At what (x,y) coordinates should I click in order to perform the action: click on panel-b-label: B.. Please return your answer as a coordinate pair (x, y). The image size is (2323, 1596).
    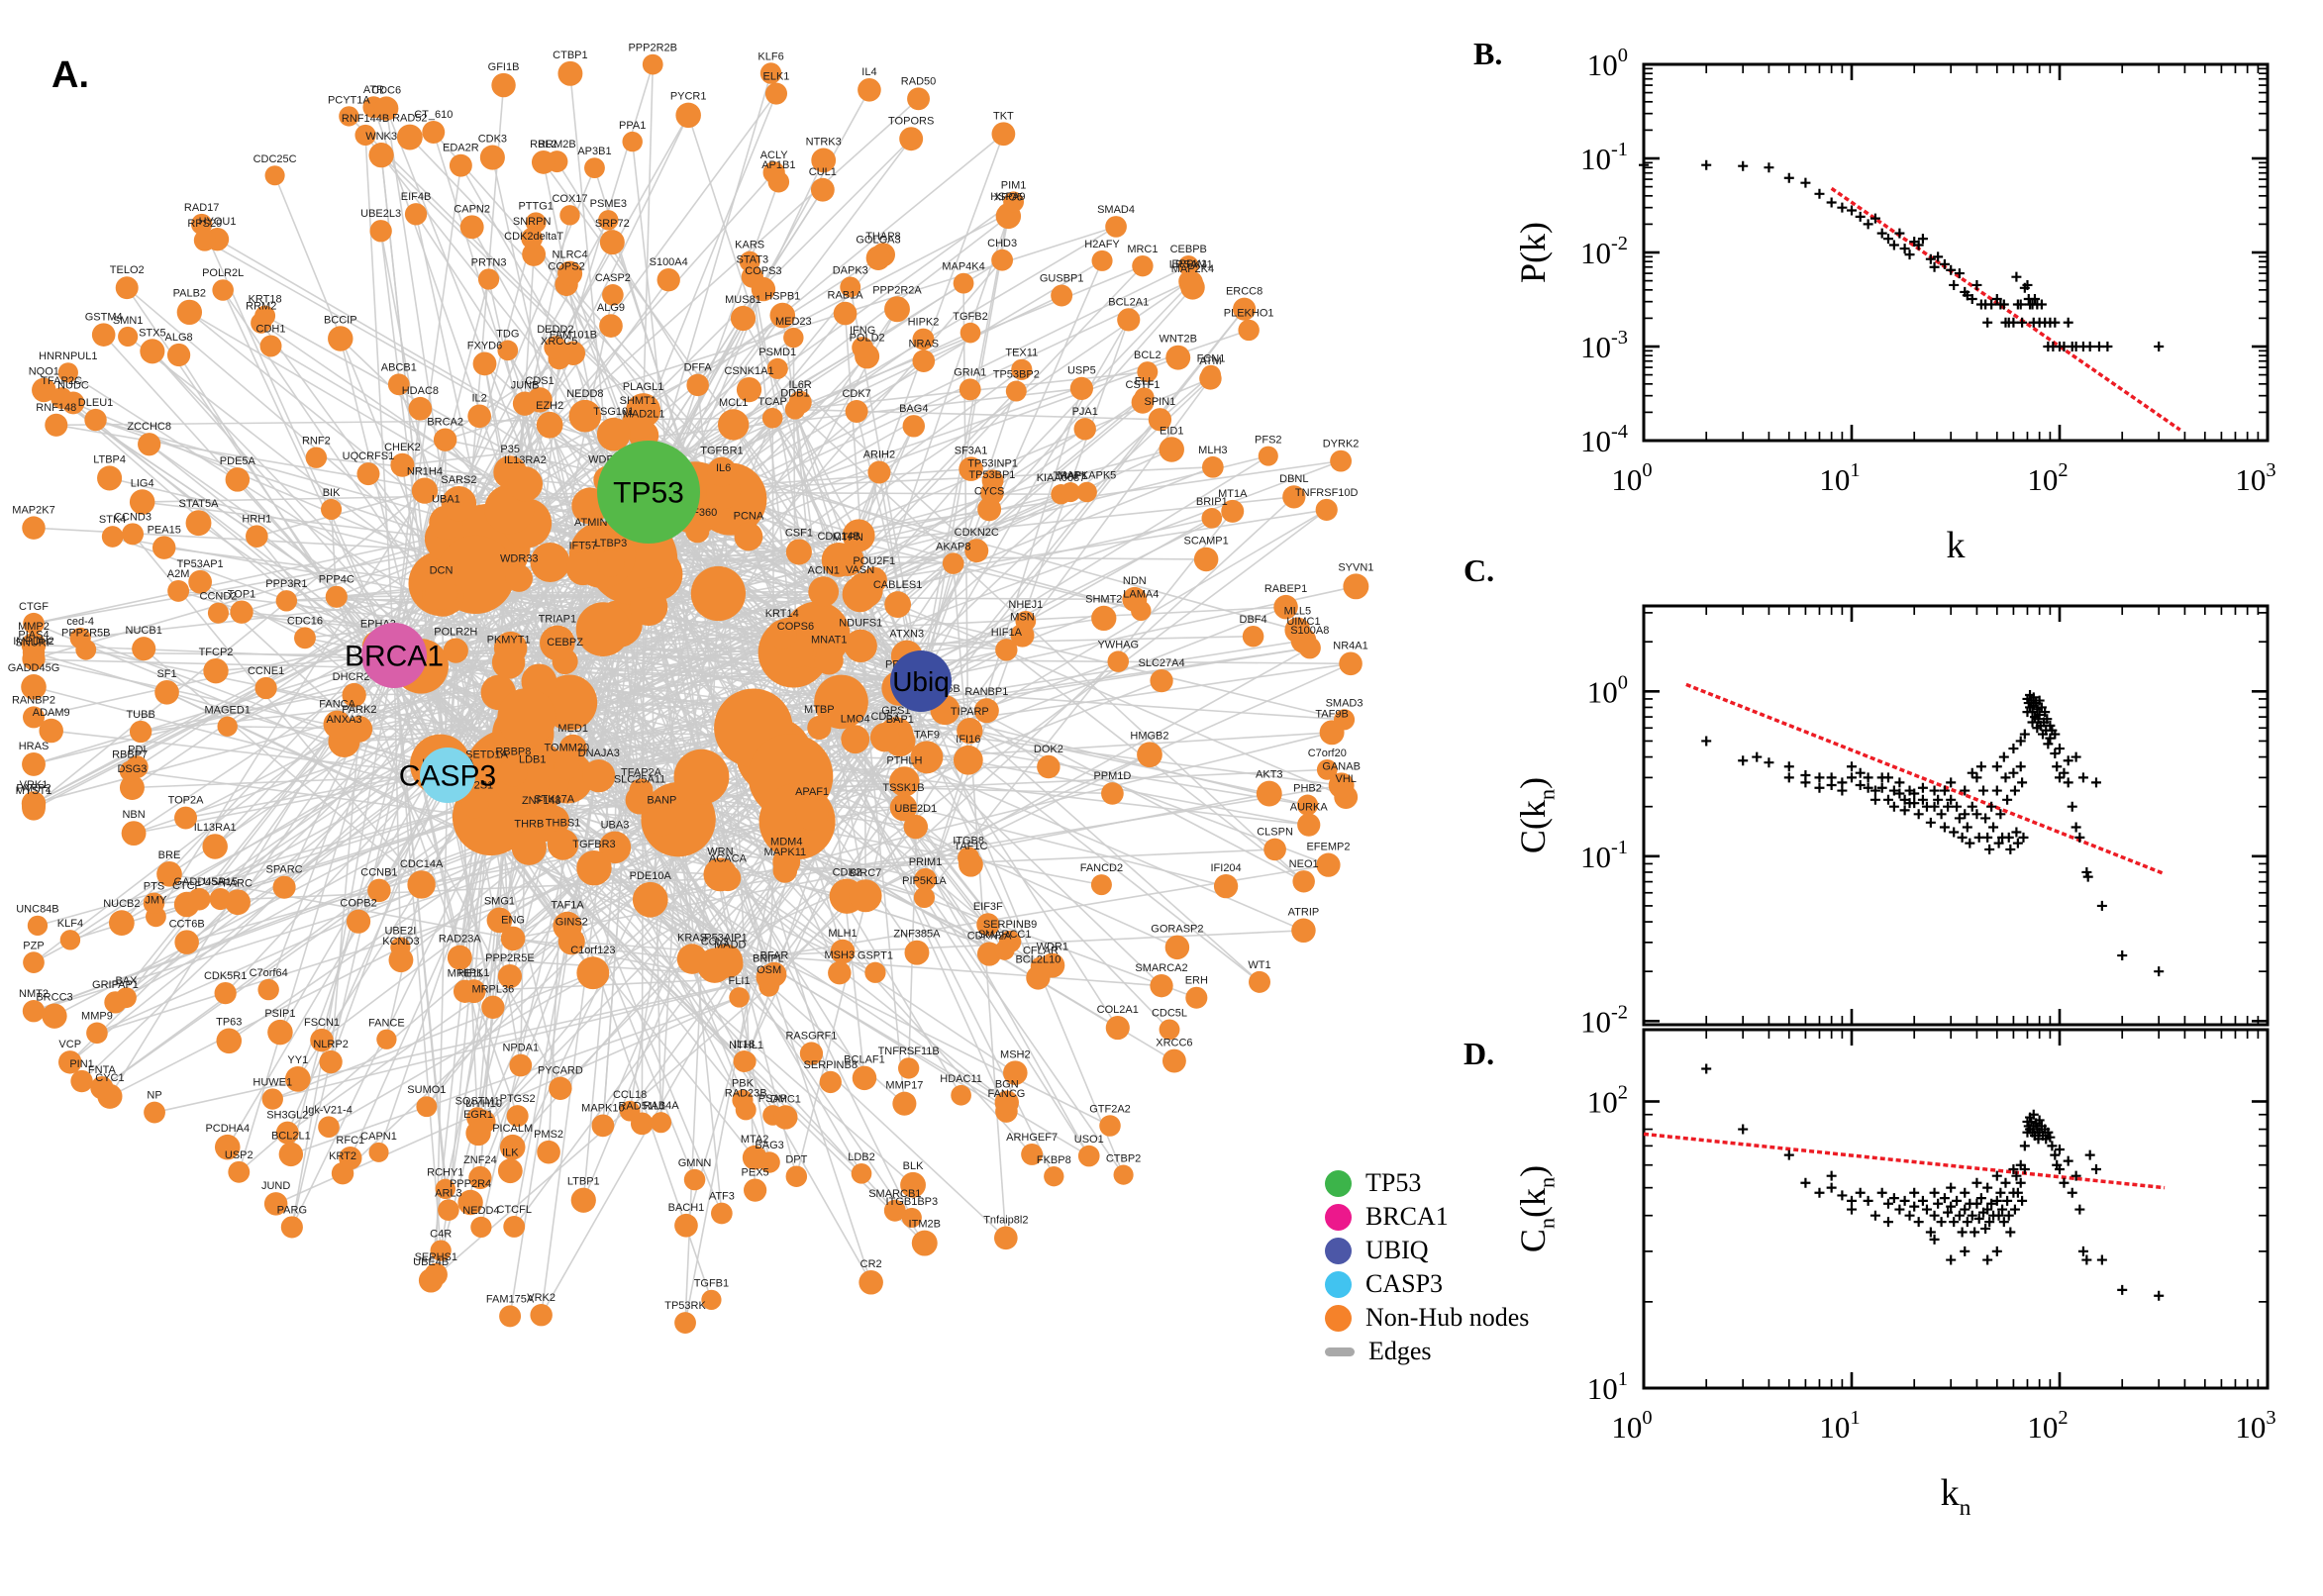
    Looking at the image, I should click on (1488, 53).